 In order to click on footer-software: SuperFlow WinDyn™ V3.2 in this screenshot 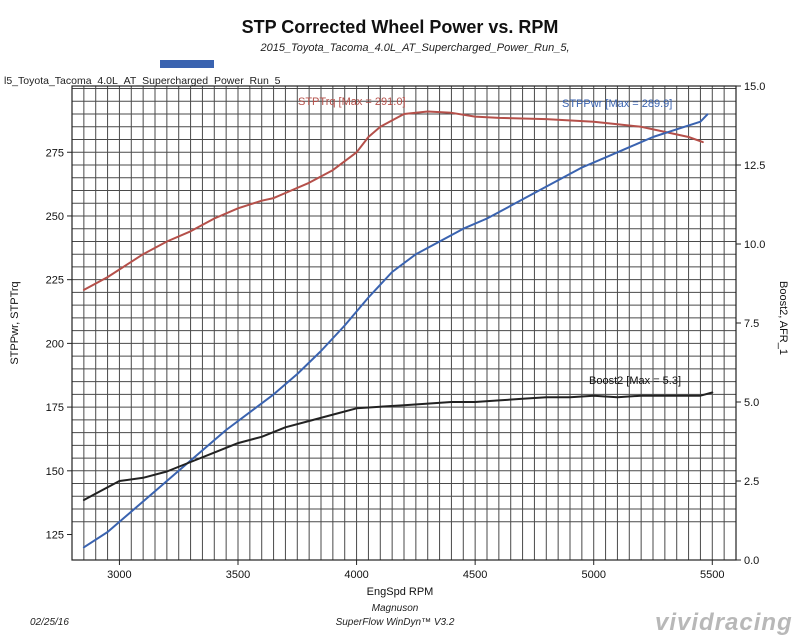, I will do `click(395, 622)`.